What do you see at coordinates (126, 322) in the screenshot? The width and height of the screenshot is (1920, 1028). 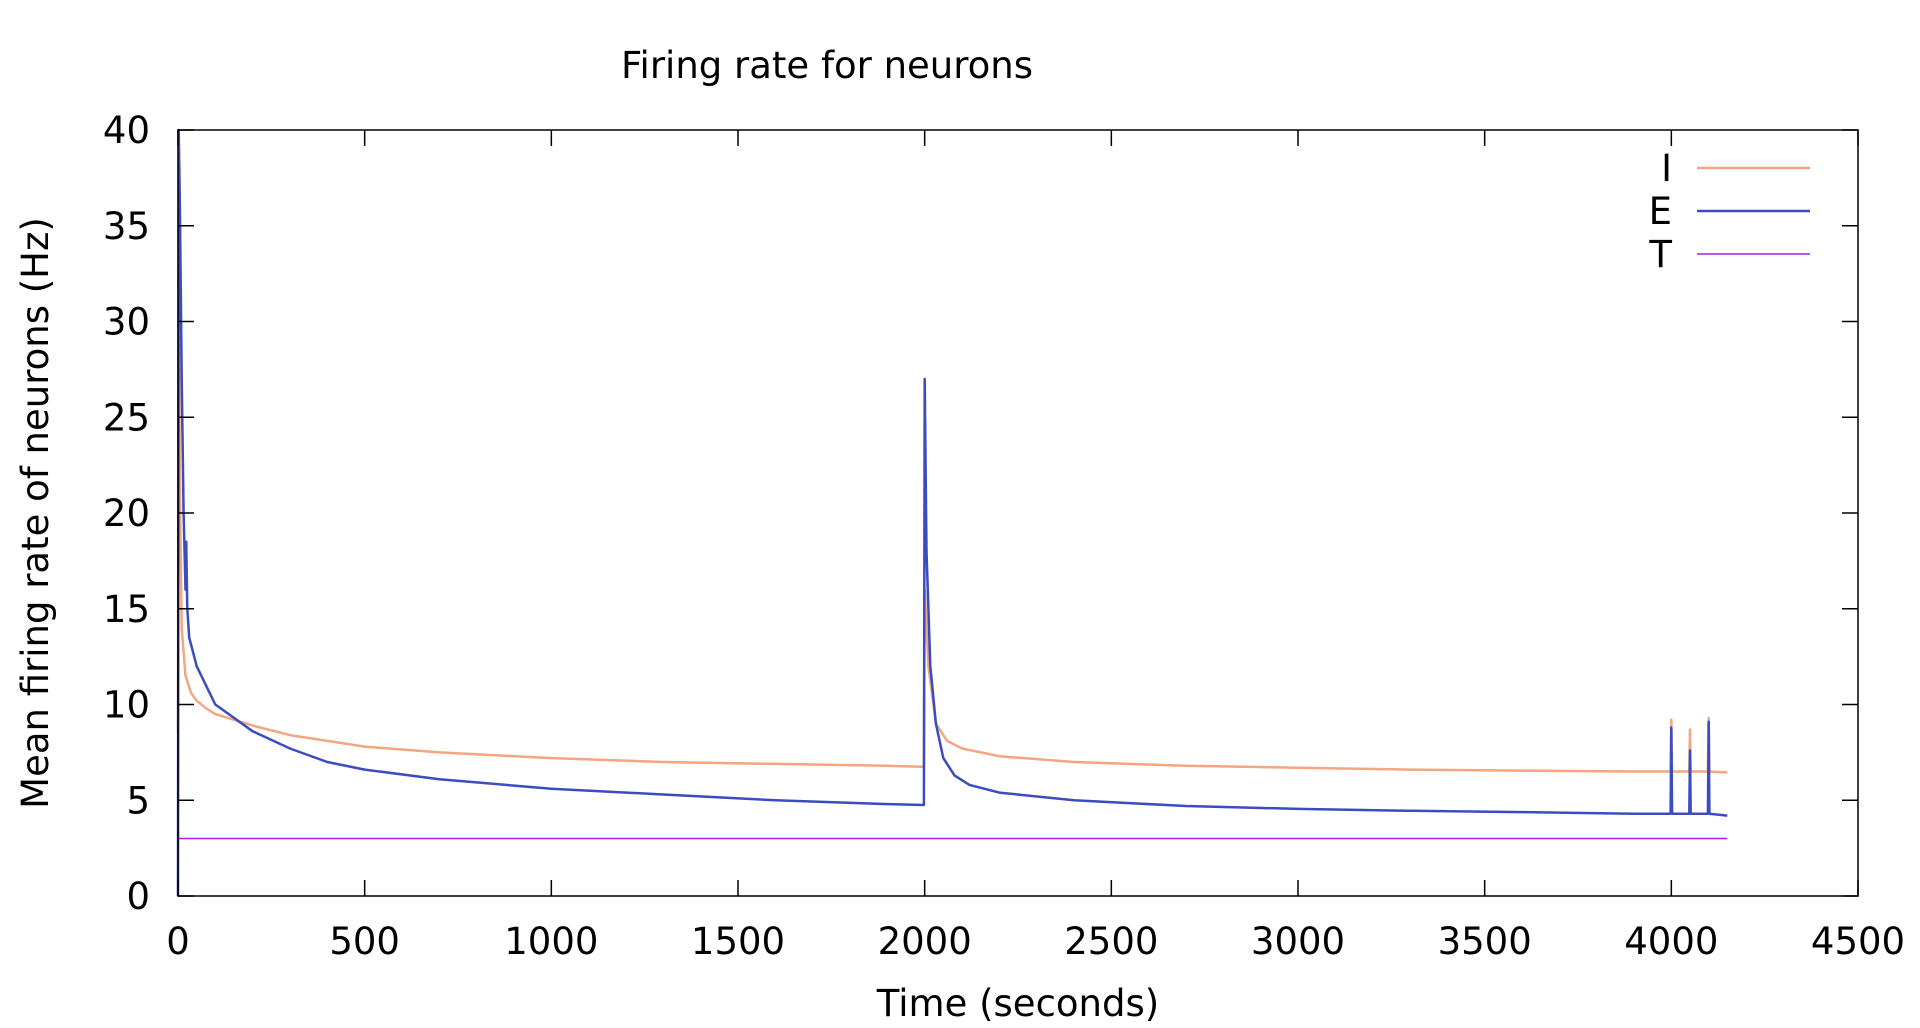 I see `y-tick-label: 30` at bounding box center [126, 322].